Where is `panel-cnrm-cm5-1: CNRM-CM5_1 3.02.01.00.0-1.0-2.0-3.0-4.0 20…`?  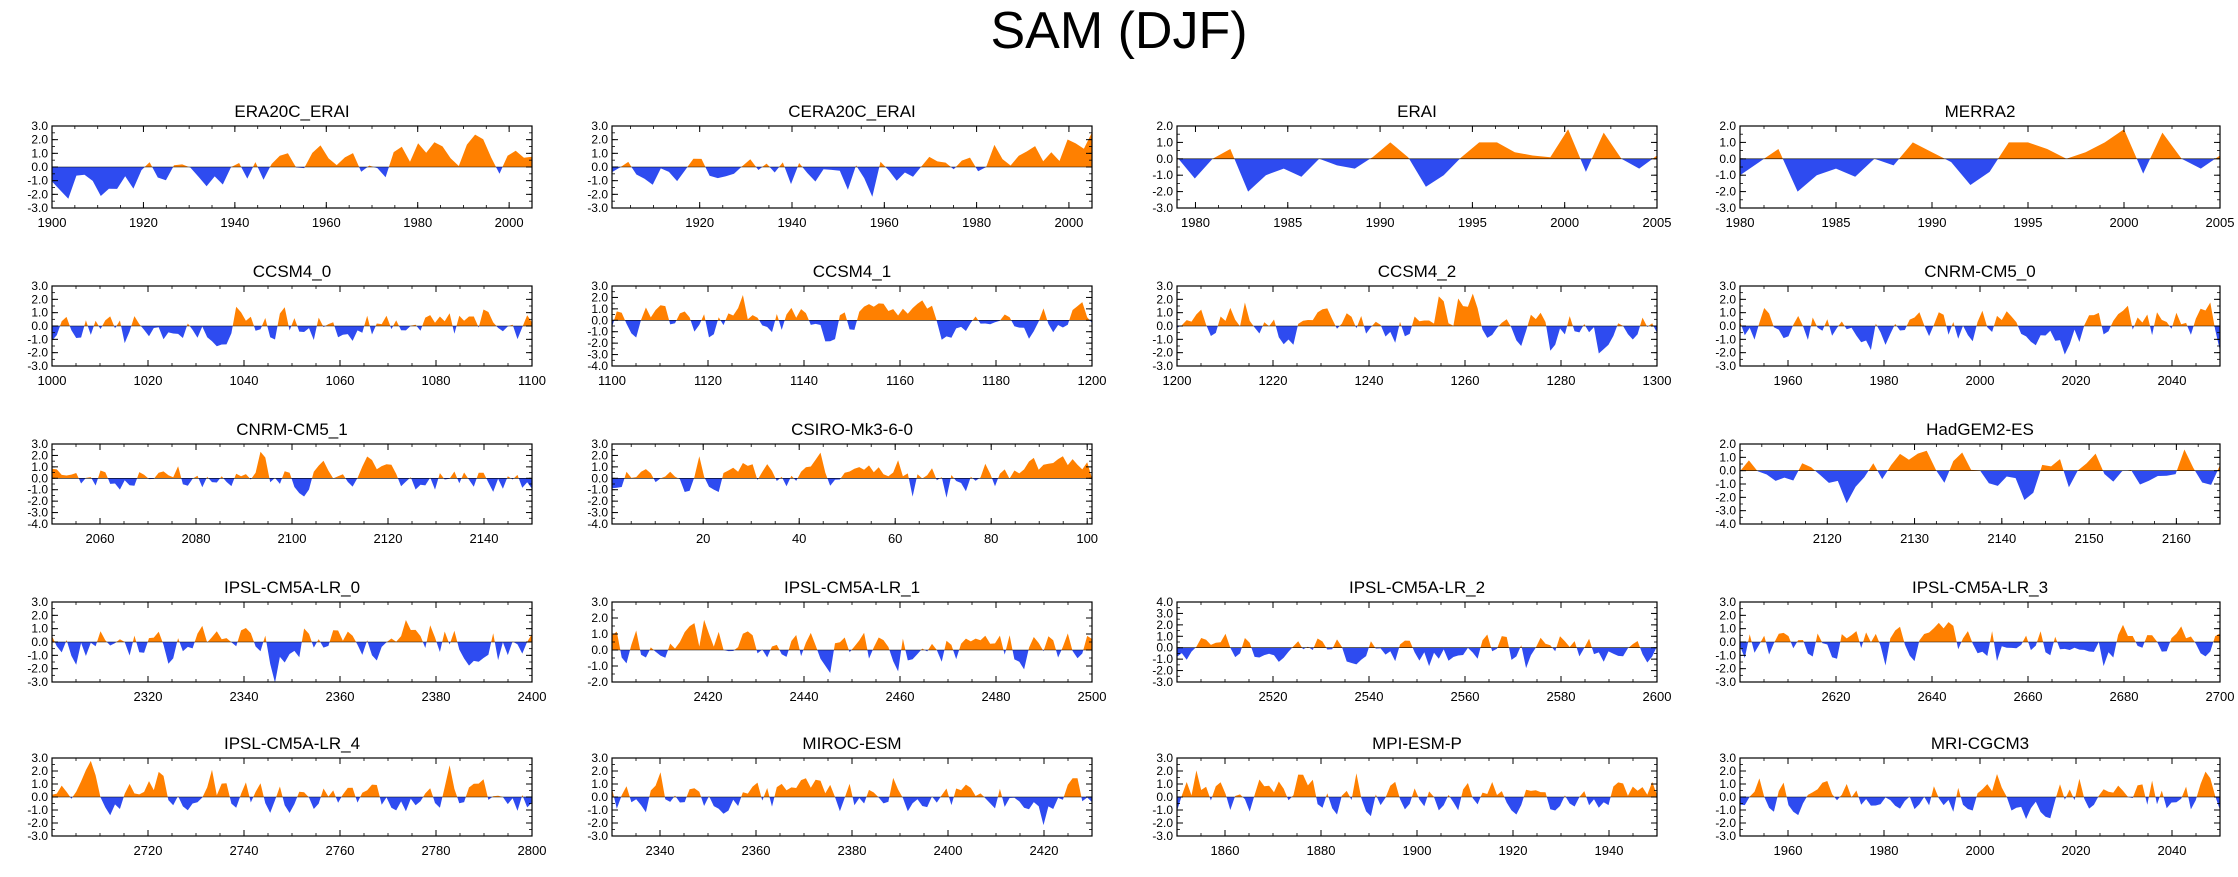 panel-cnrm-cm5-1: CNRM-CM5_1 3.02.01.00.0-1.0-2.0-3.0-4.0 20… is located at coordinates (280, 483).